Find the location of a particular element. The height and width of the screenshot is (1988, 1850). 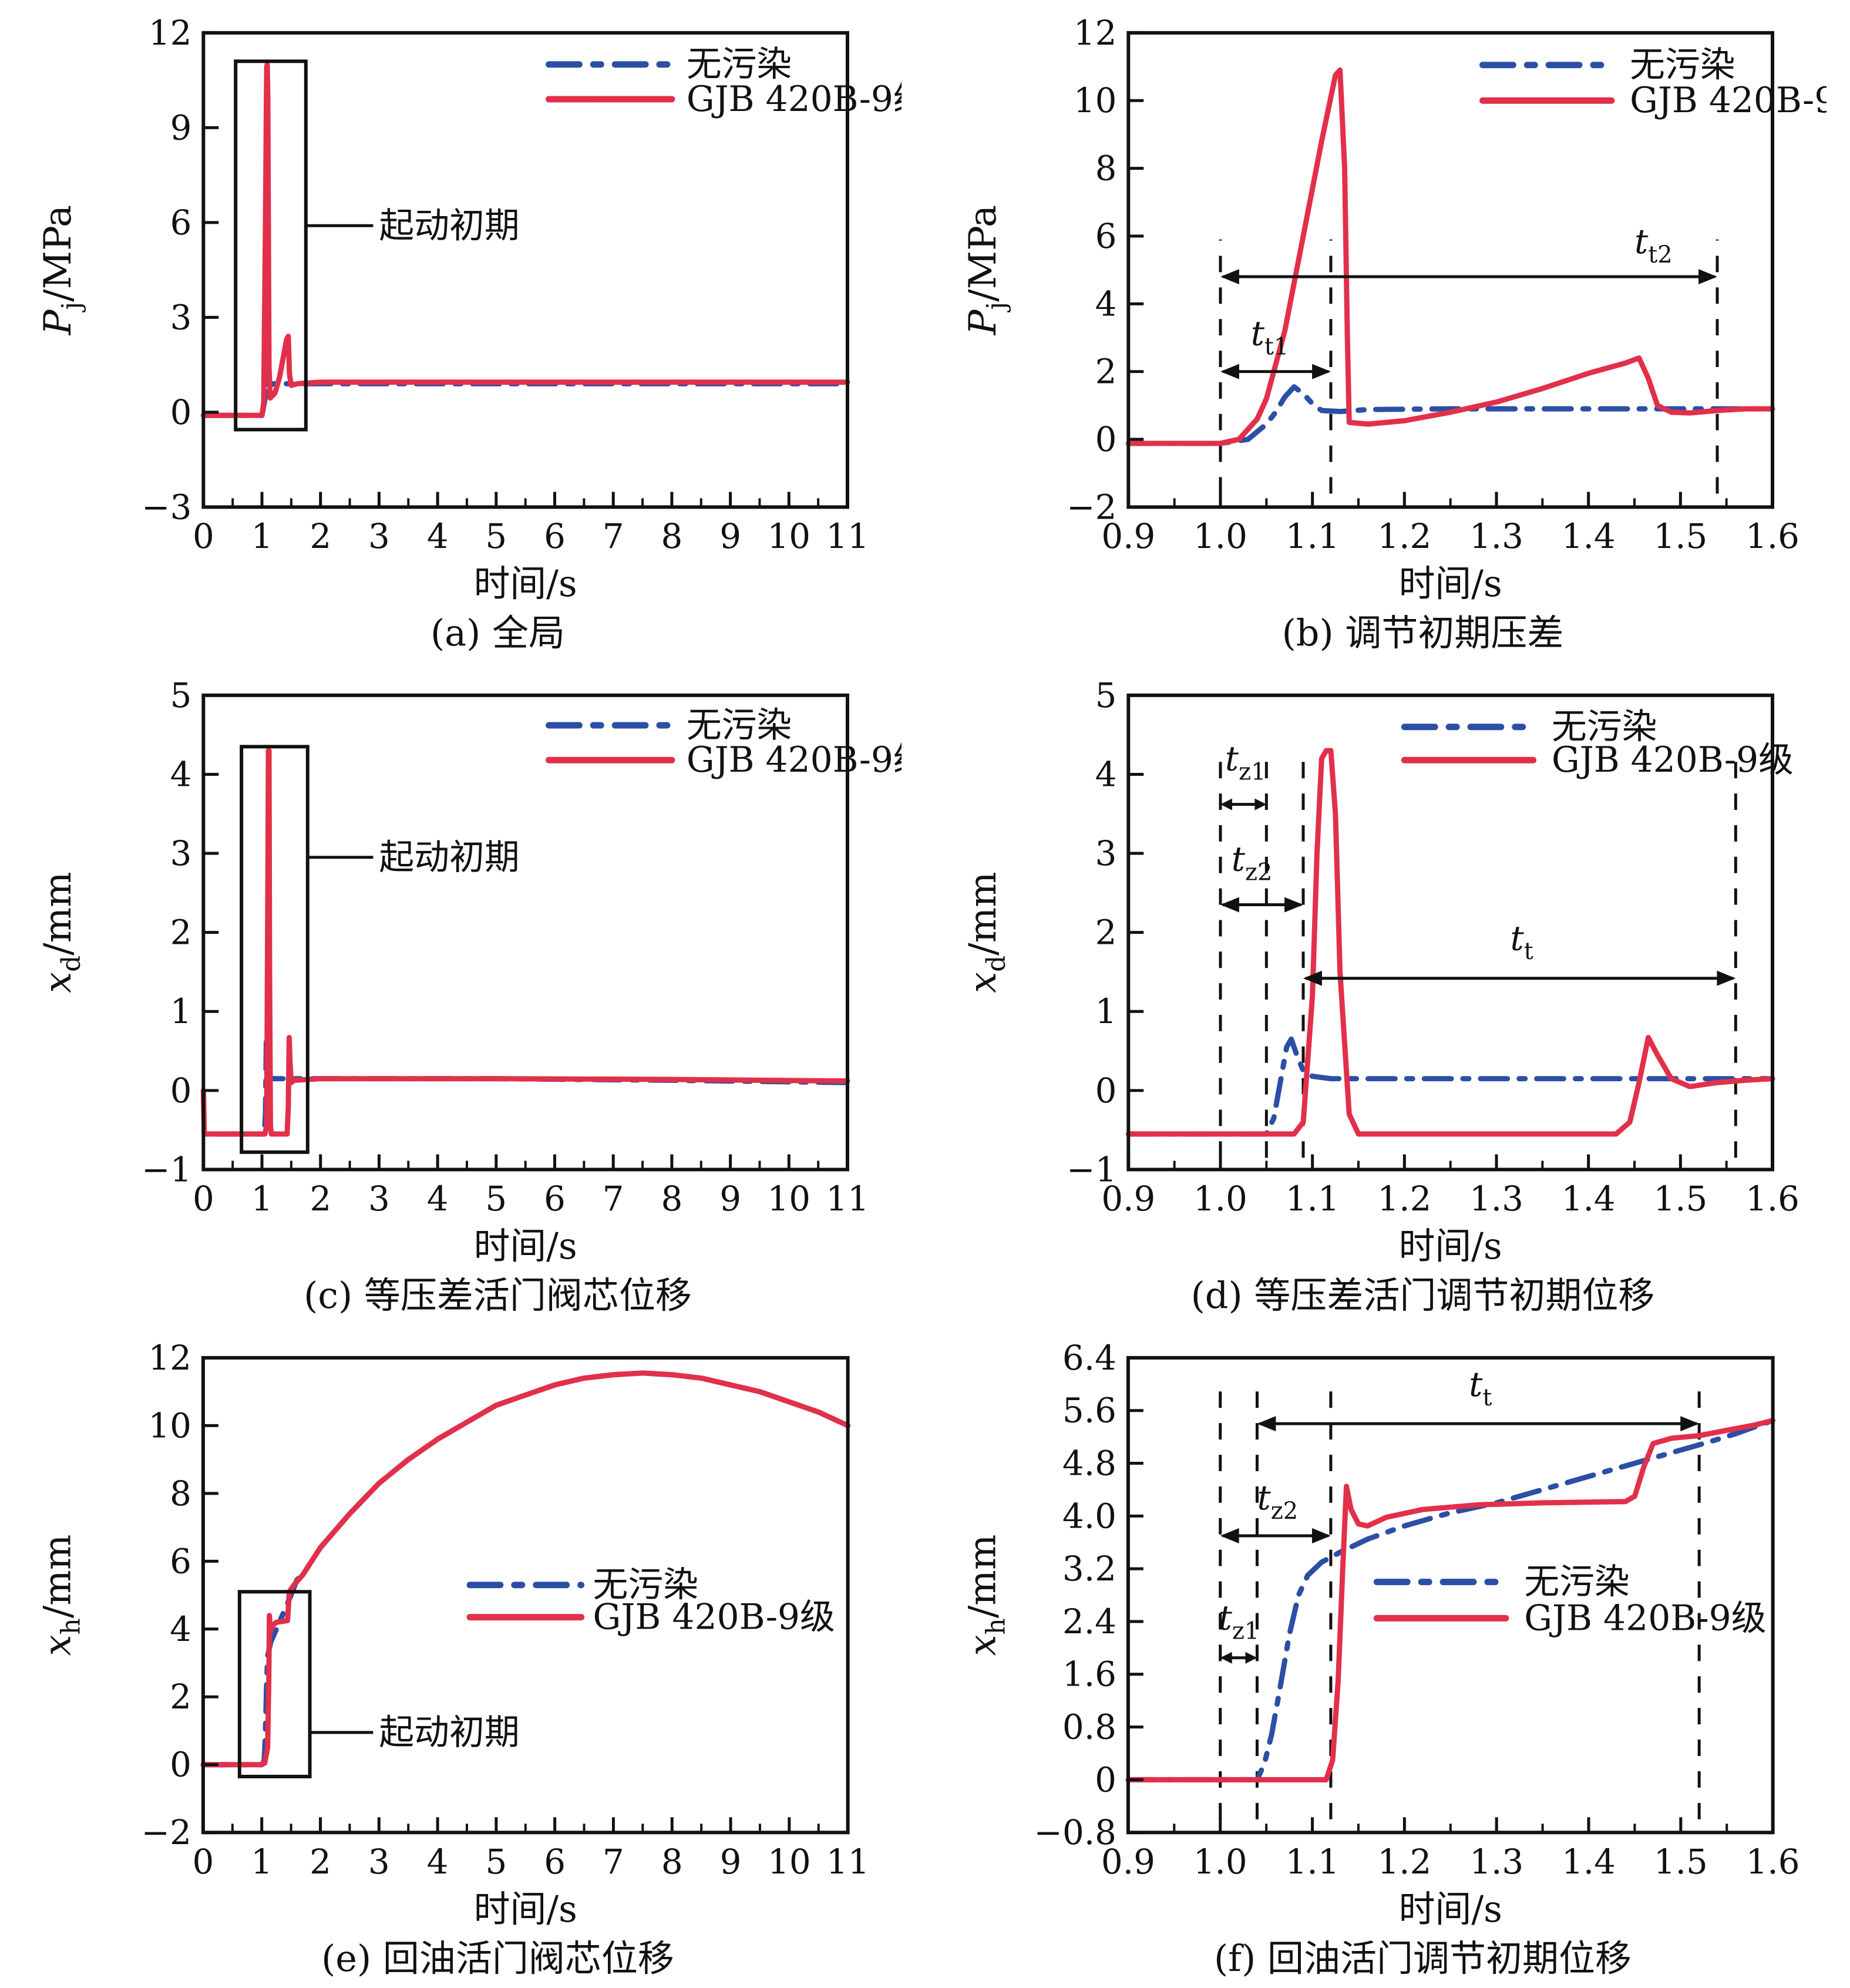

caption-d: (d) 等压差活门调节初期位移 is located at coordinates (1422, 1295).